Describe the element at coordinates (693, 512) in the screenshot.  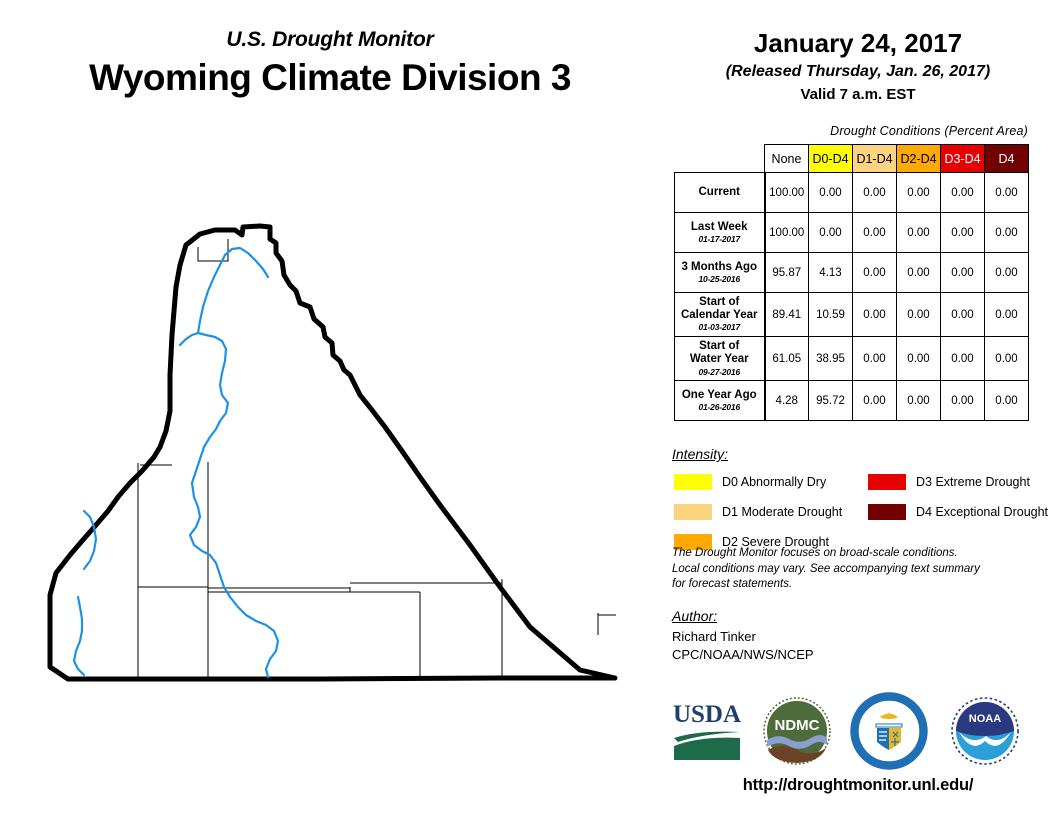
I see `legend-swatch-d1-icon` at that location.